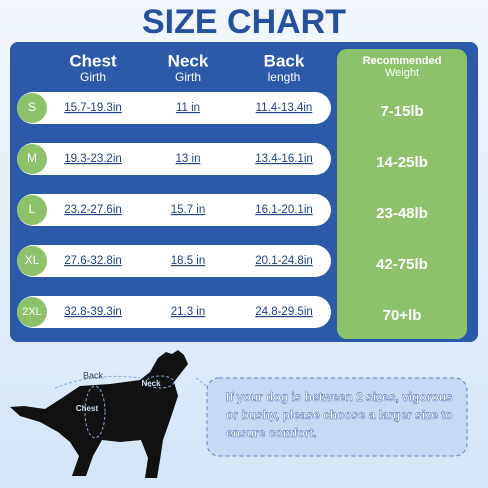  Describe the element at coordinates (188, 210) in the screenshot. I see `cell: 15.7 in` at that location.